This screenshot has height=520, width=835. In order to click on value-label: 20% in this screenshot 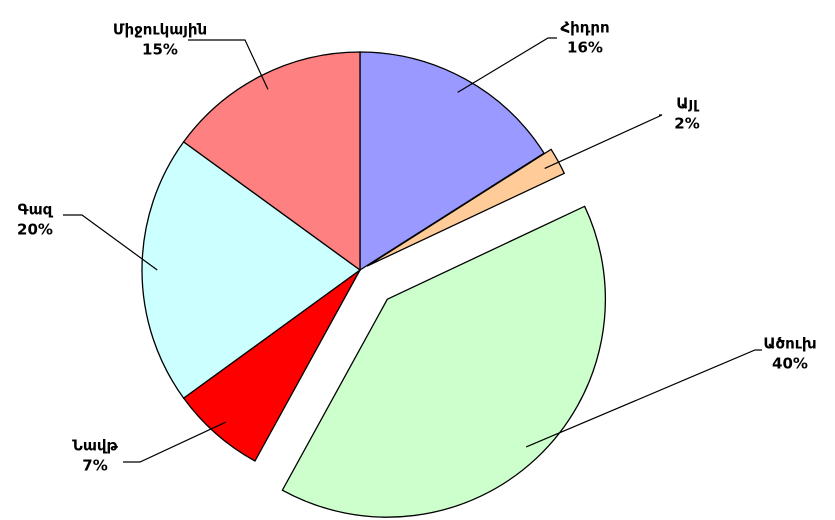, I will do `click(35, 230)`.